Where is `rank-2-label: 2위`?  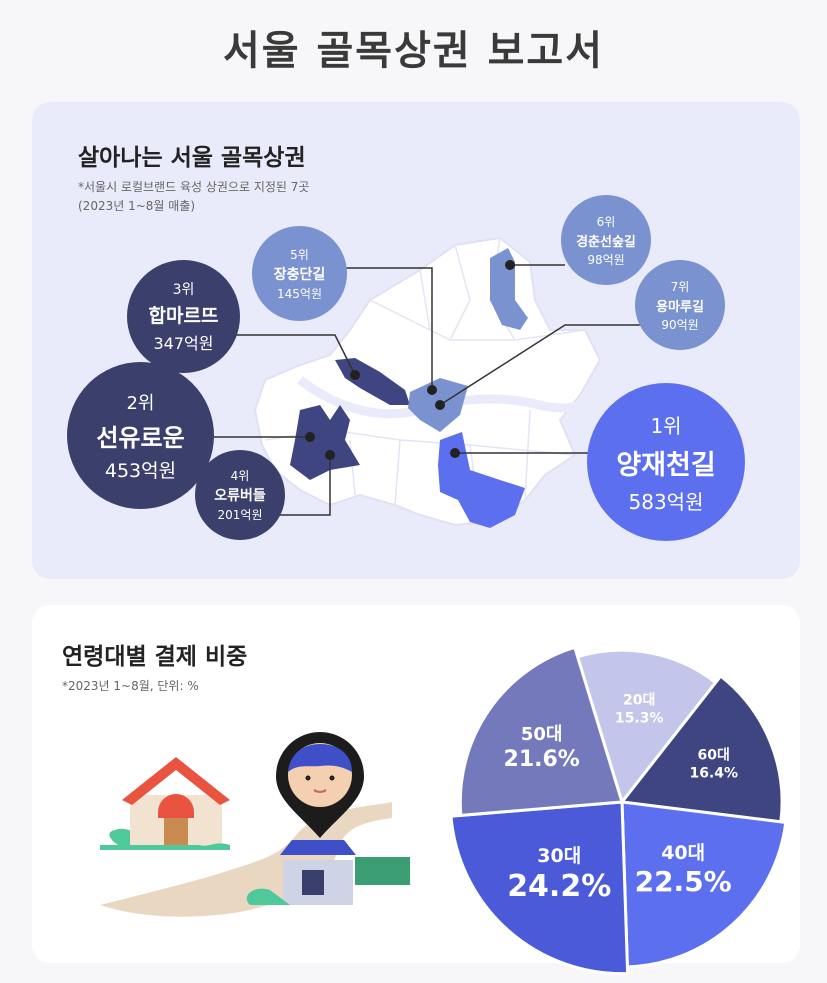
rank-2-label: 2위 is located at coordinates (140, 403).